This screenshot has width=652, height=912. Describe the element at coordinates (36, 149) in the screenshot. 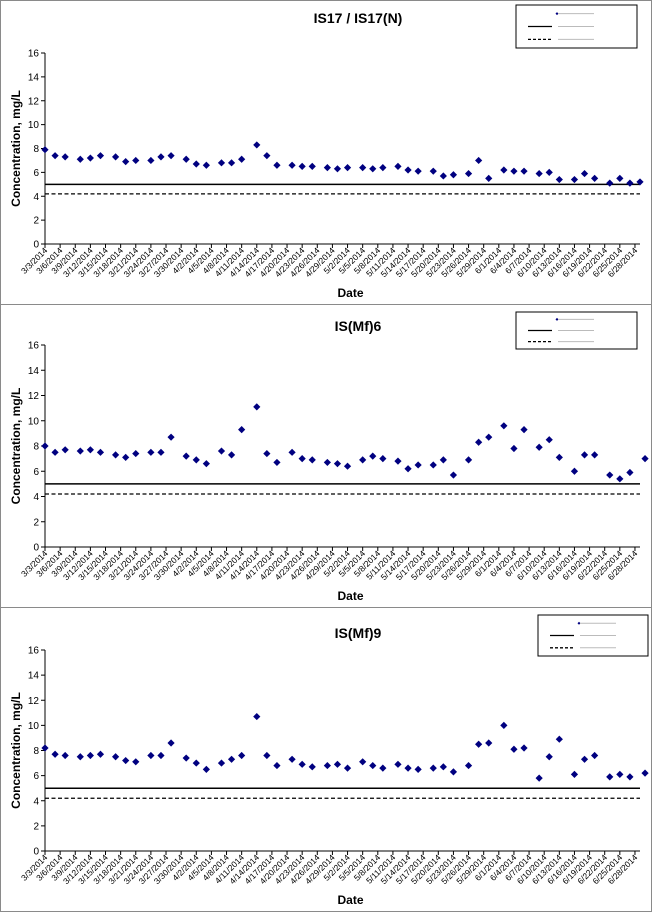

I see `chart-0-y-tick-label: 8` at that location.